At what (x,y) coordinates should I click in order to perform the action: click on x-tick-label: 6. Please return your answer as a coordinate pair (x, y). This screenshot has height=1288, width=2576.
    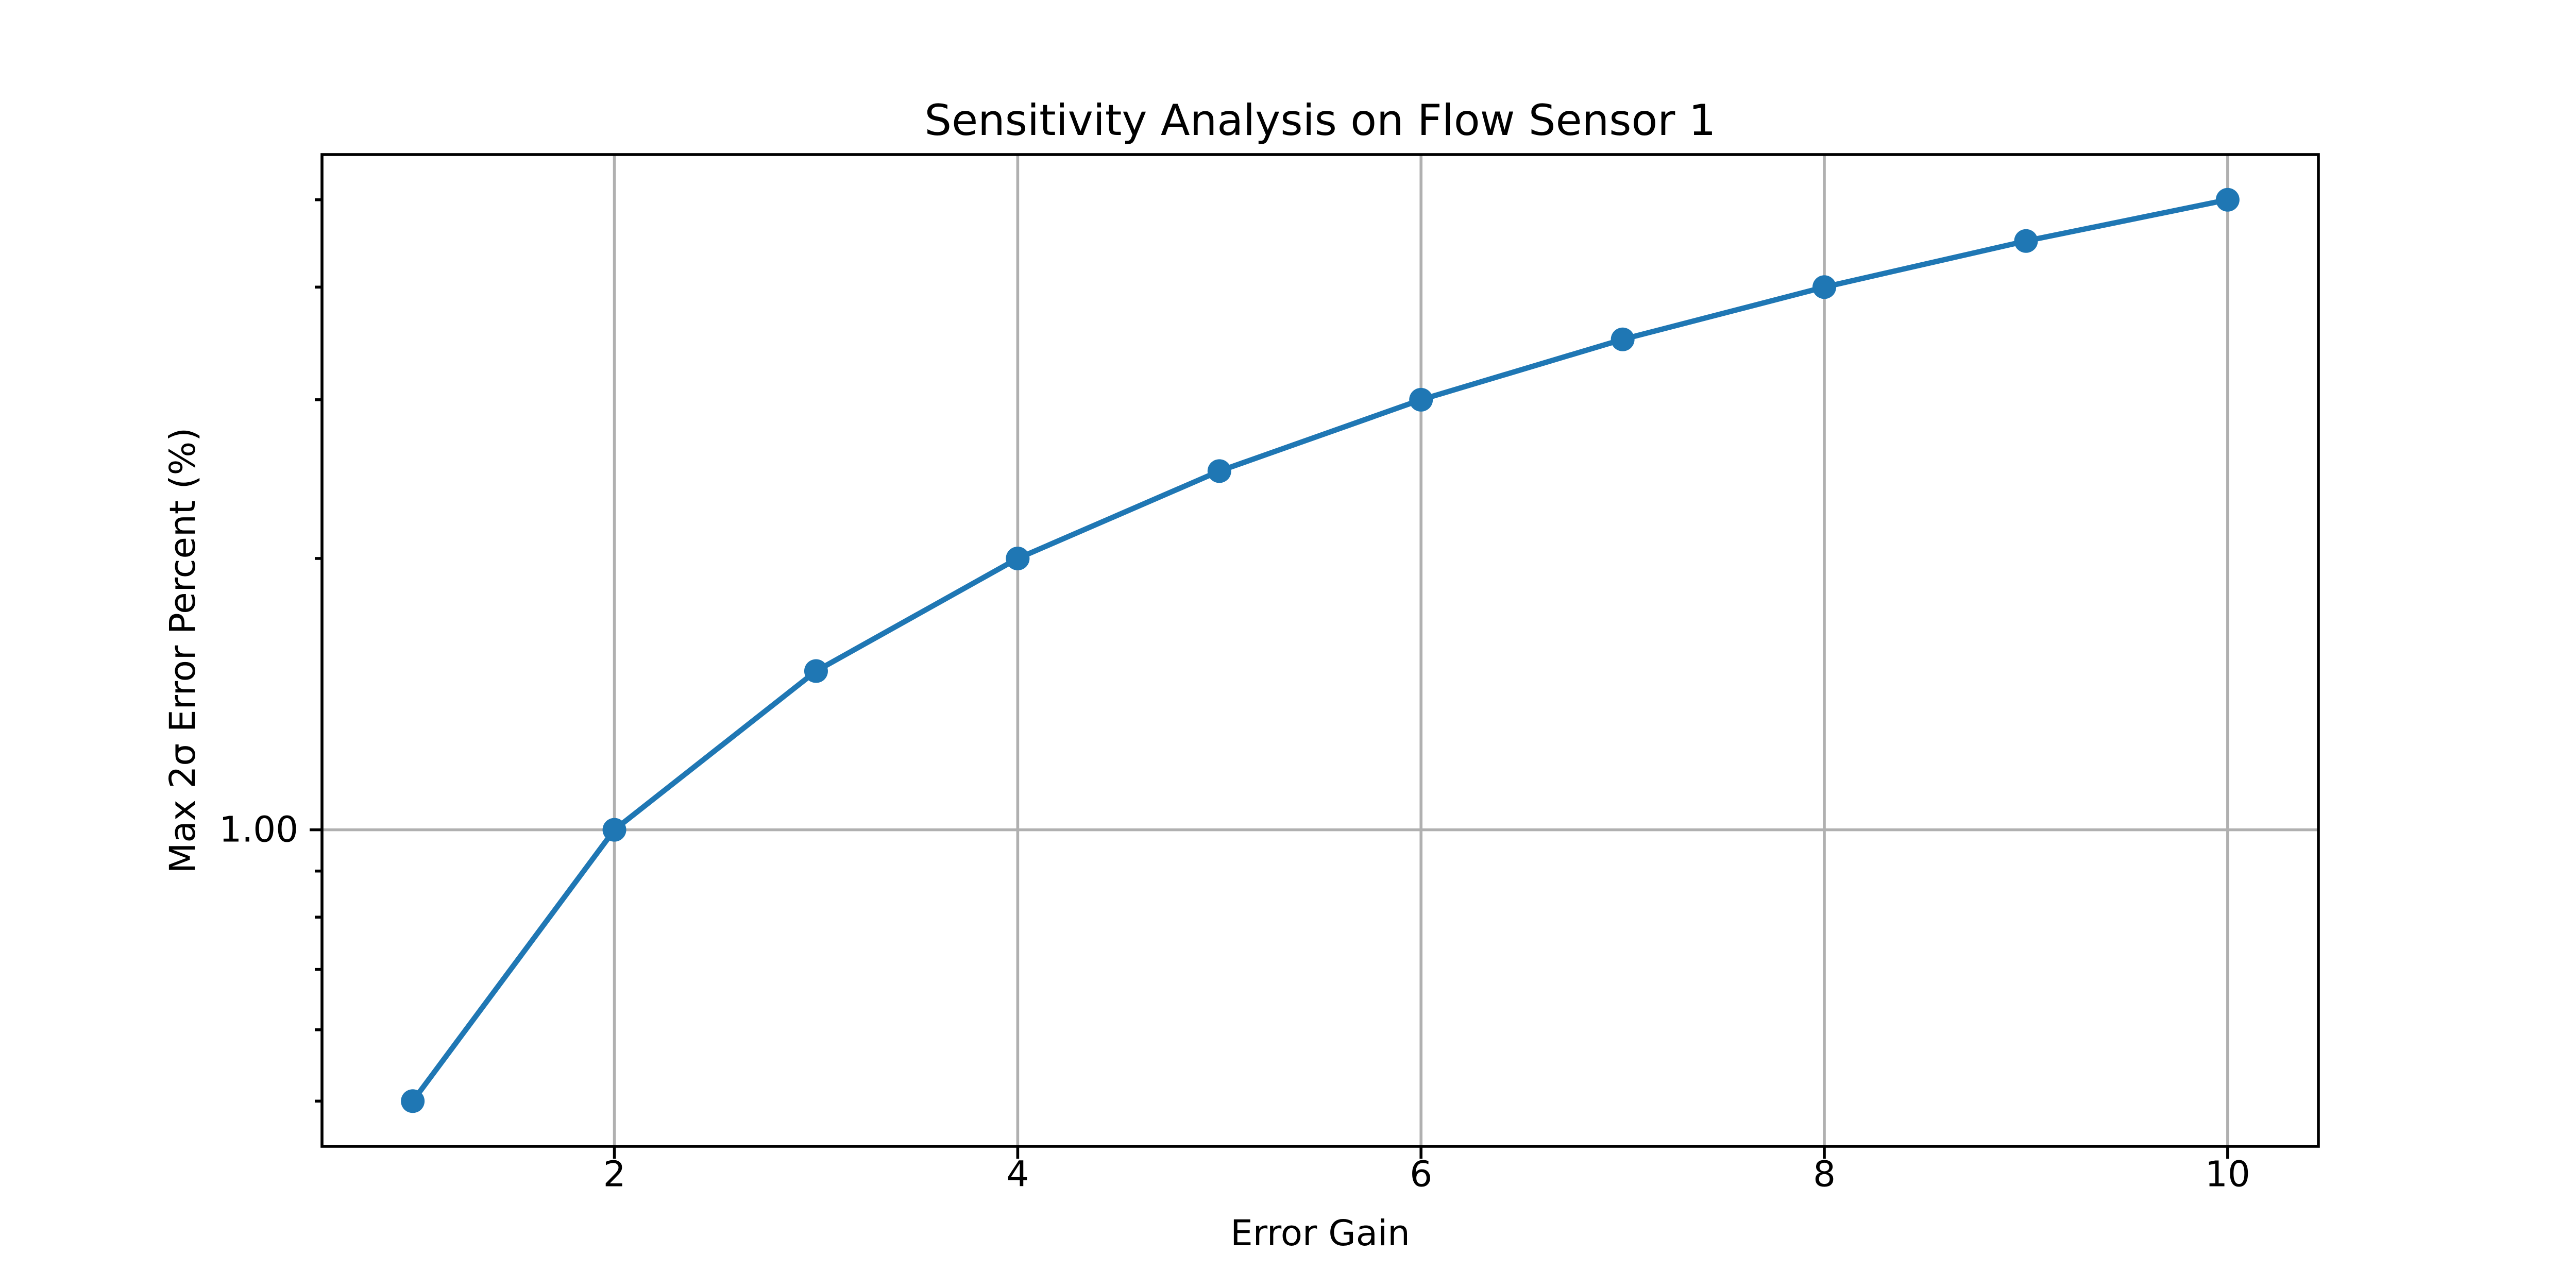
    Looking at the image, I should click on (1421, 1174).